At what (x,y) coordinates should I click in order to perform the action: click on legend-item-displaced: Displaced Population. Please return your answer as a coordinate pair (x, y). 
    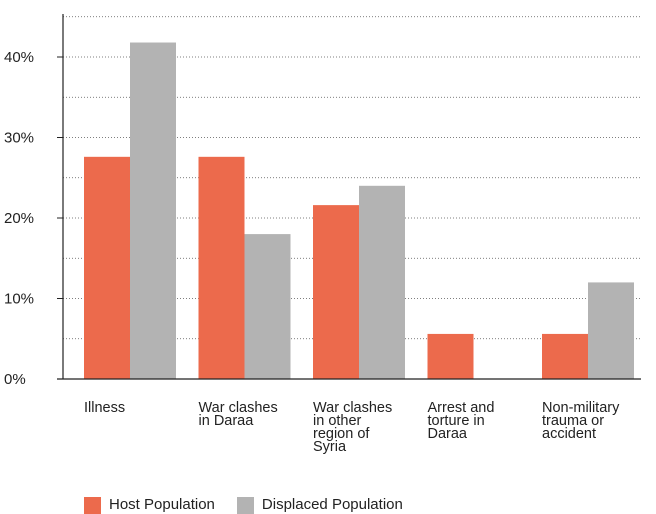
    Looking at the image, I should click on (319, 505).